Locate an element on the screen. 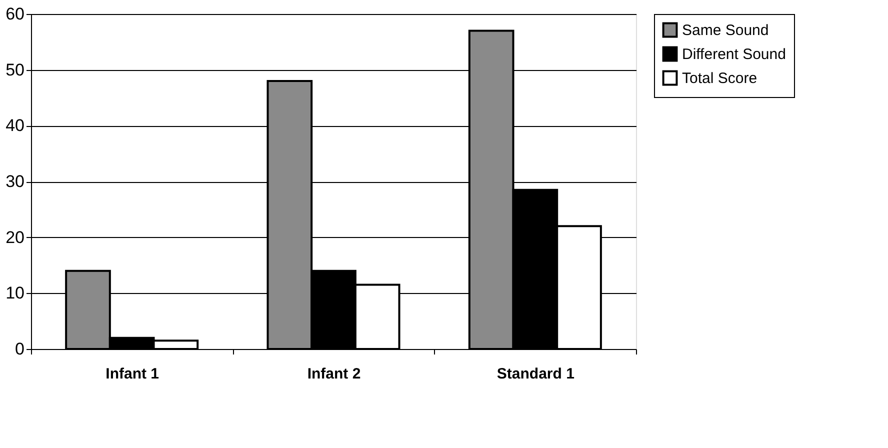 This screenshot has height=448, width=888. y-tick-label: 60 is located at coordinates (15, 14).